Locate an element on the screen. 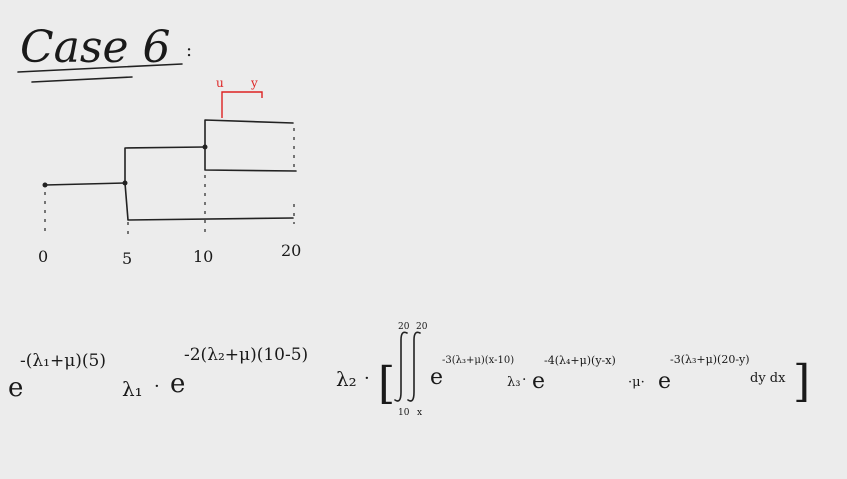  bracket-open: [ is located at coordinates (386, 383).